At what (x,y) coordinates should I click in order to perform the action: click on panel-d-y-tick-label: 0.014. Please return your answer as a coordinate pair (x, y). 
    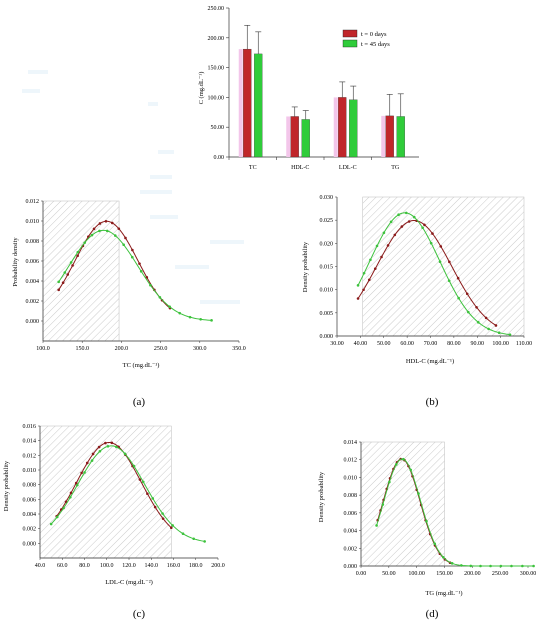
    Looking at the image, I should click on (351, 443).